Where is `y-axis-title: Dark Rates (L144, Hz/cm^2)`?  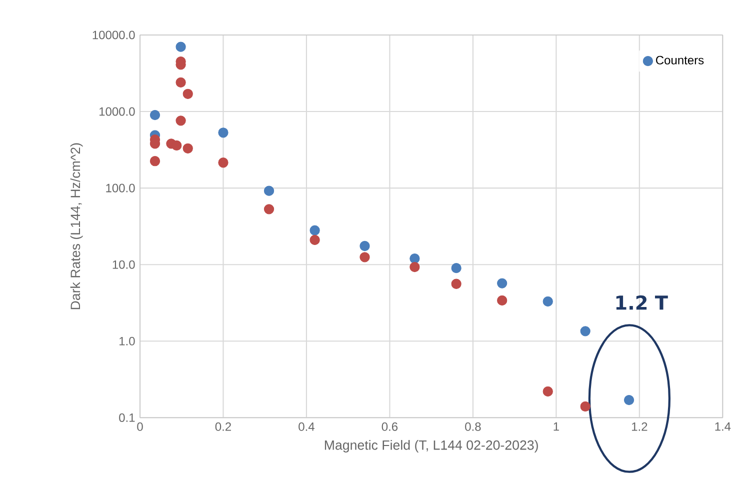 y-axis-title: Dark Rates (L144, Hz/cm^2) is located at coordinates (76, 226).